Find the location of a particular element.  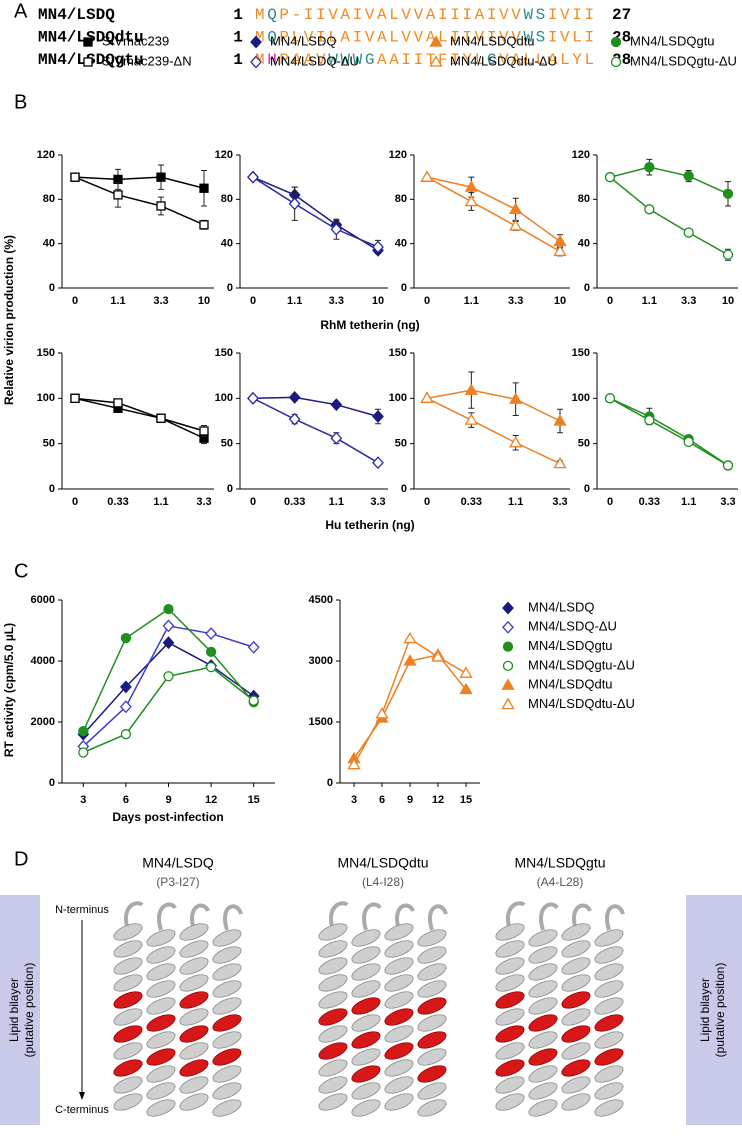

y-axis-title: RT activity (cpm/5.0 µL) is located at coordinates (9, 690).